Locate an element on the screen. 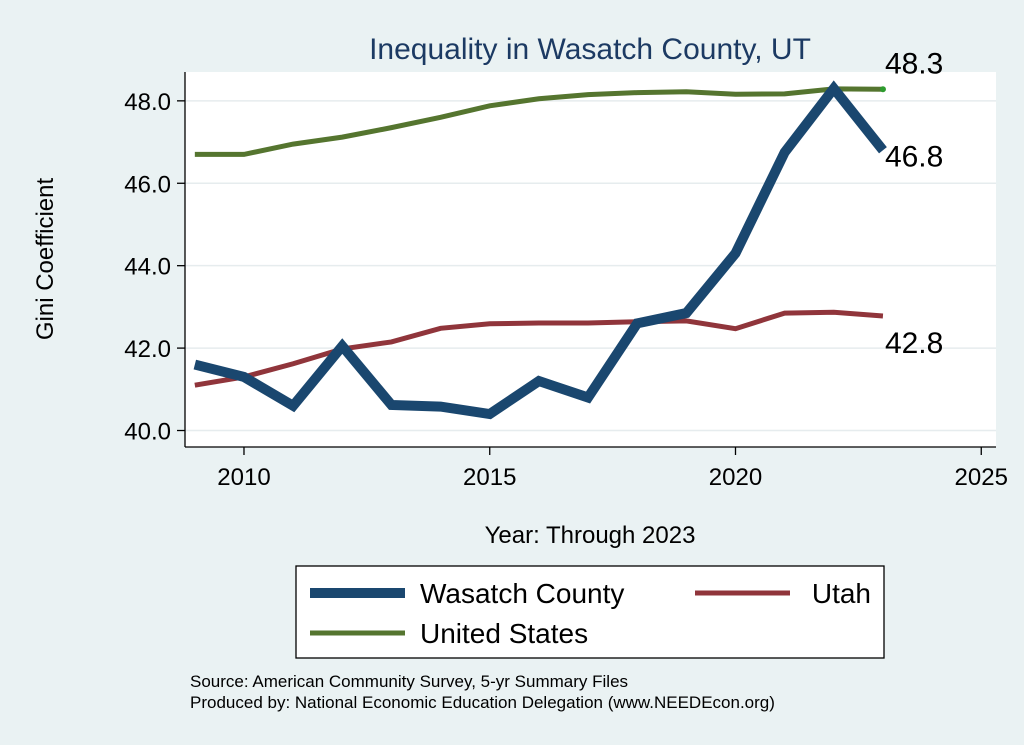 This screenshot has height=745, width=1024. legend-box is located at coordinates (590, 612).